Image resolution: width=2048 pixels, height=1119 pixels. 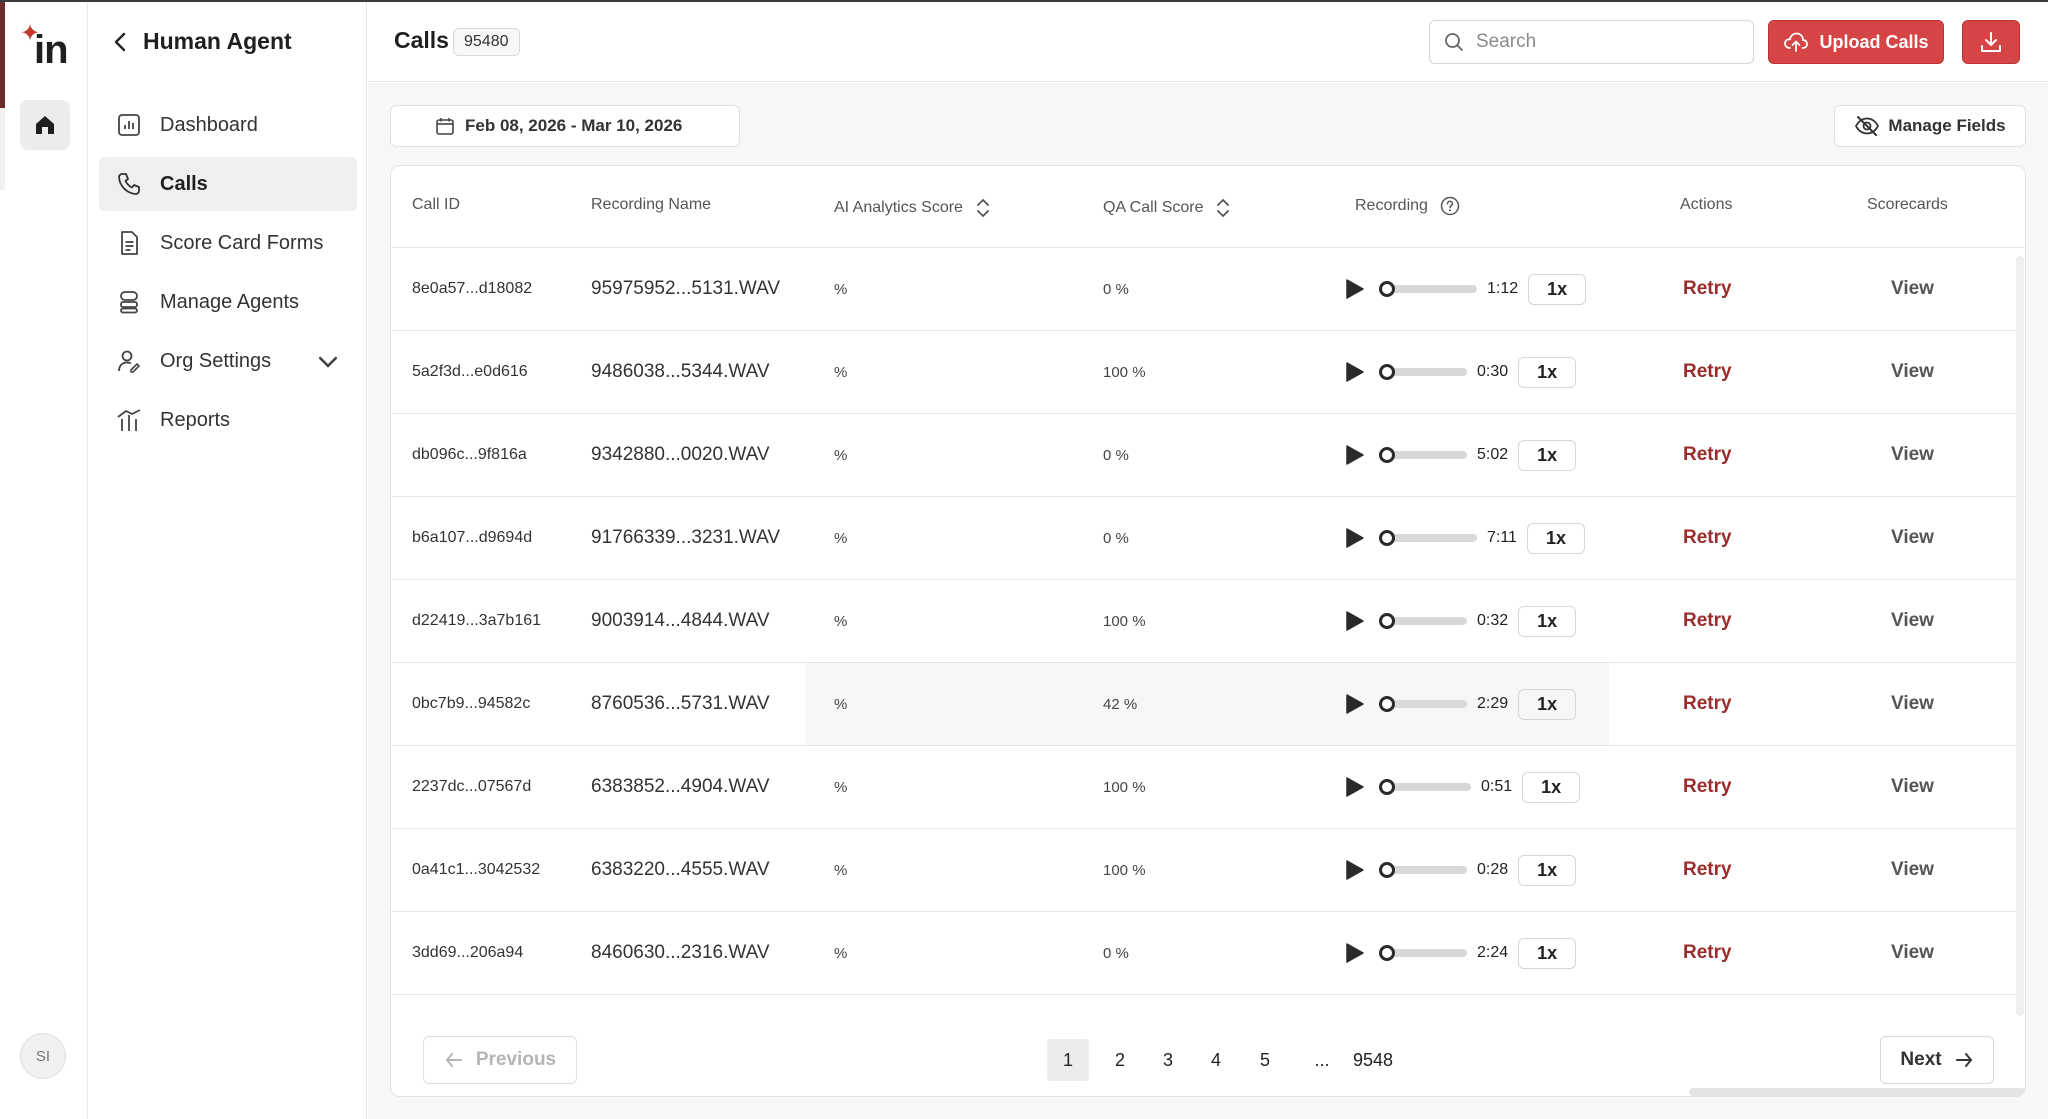 I want to click on home-button, so click(x=45, y=125).